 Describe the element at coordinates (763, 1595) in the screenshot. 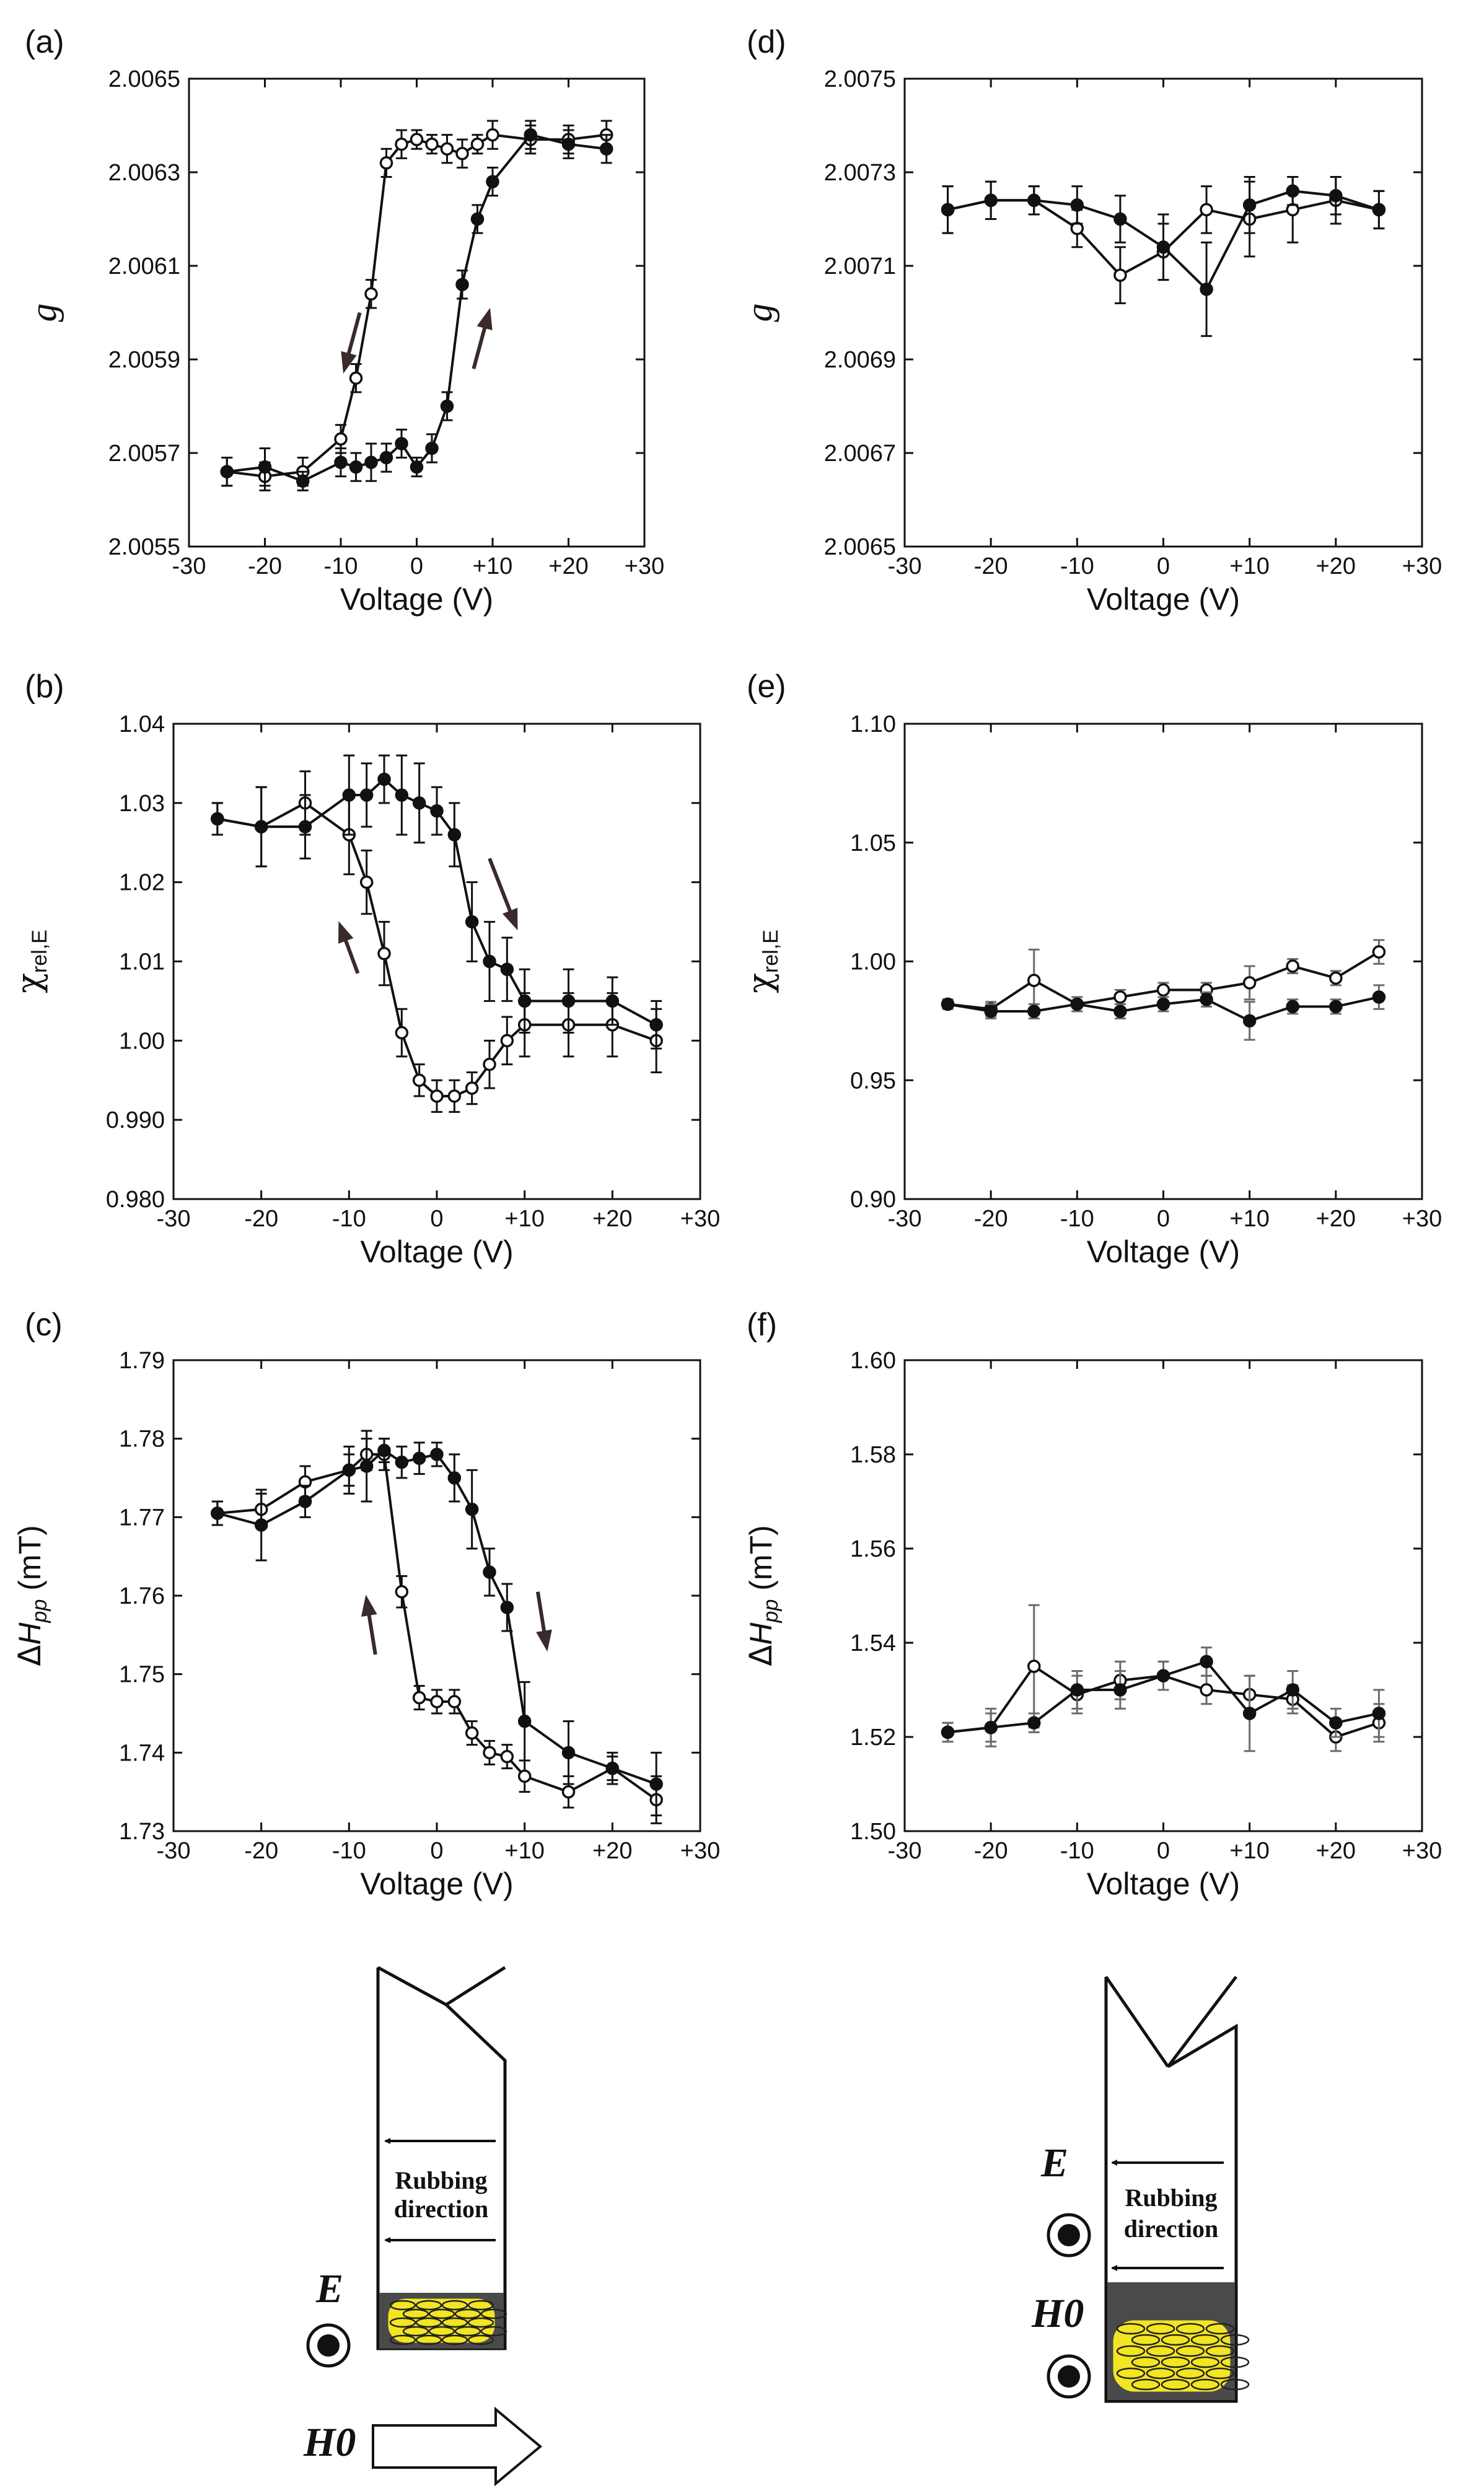

I see `y-axis-label: ΔHpp (mT)` at that location.